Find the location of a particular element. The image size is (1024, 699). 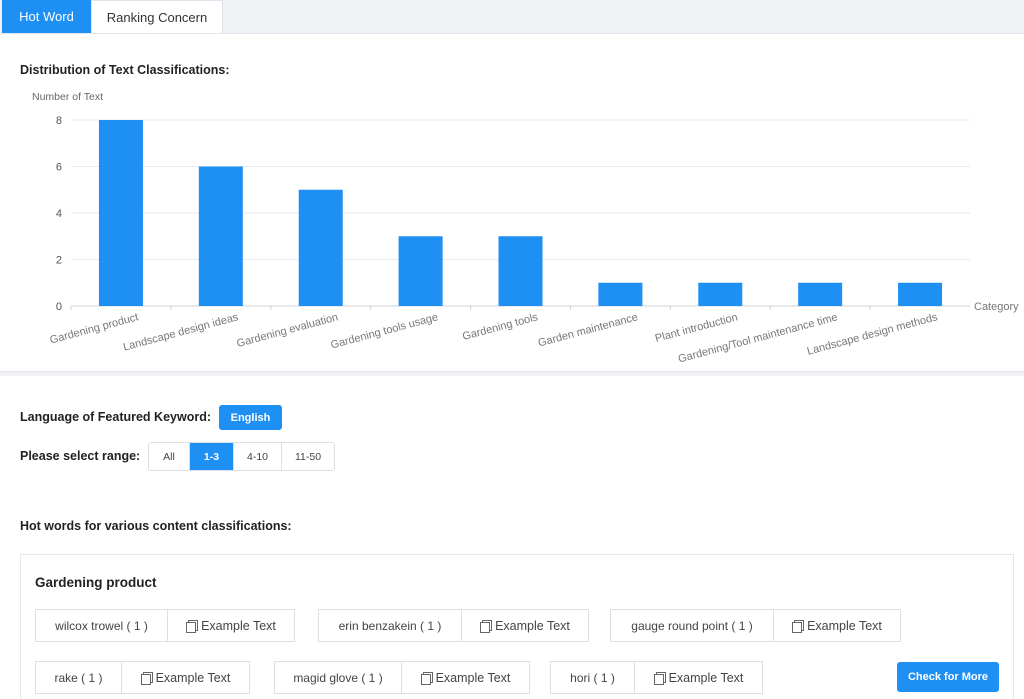

hotword-chip: magid glove ( 1 ) Example Text is located at coordinates (402, 677).